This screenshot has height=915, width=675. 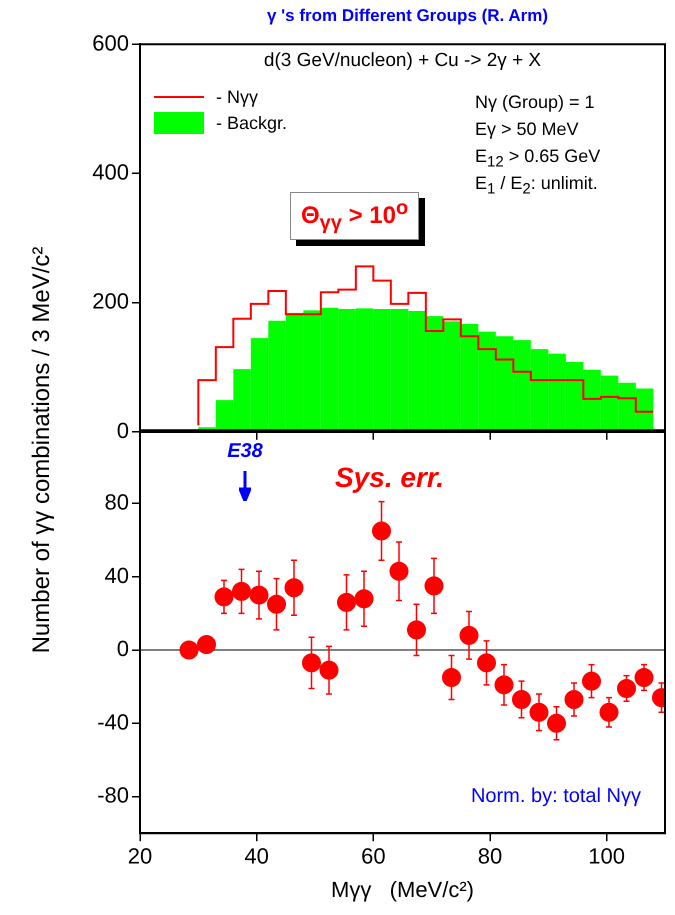 What do you see at coordinates (140, 855) in the screenshot?
I see `x-tick-label: 20` at bounding box center [140, 855].